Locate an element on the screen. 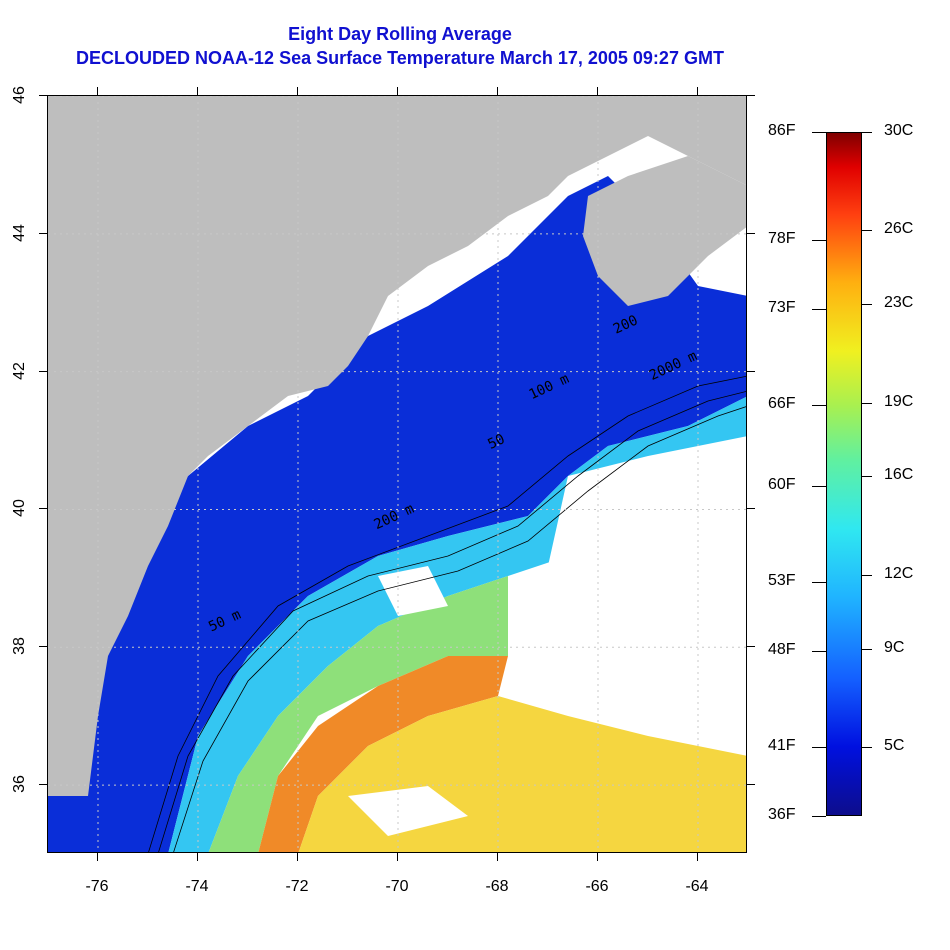 Image resolution: width=950 pixels, height=950 pixels. x-tick-label: -64 is located at coordinates (697, 886).